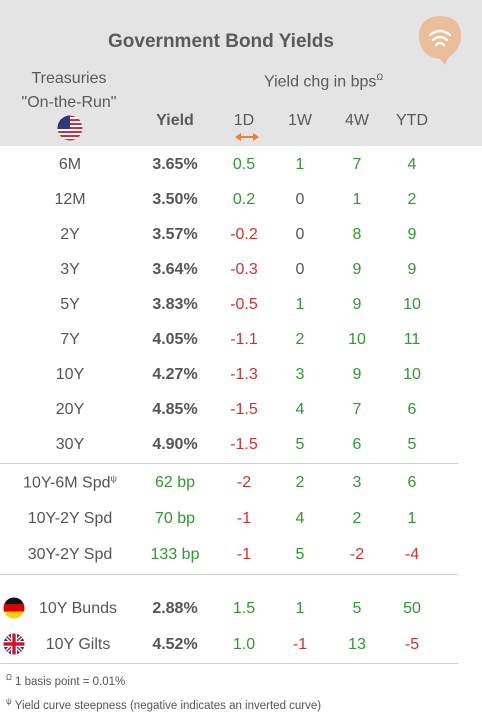 The image size is (482, 721). What do you see at coordinates (70, 304) in the screenshot?
I see `row-label: 5Y` at bounding box center [70, 304].